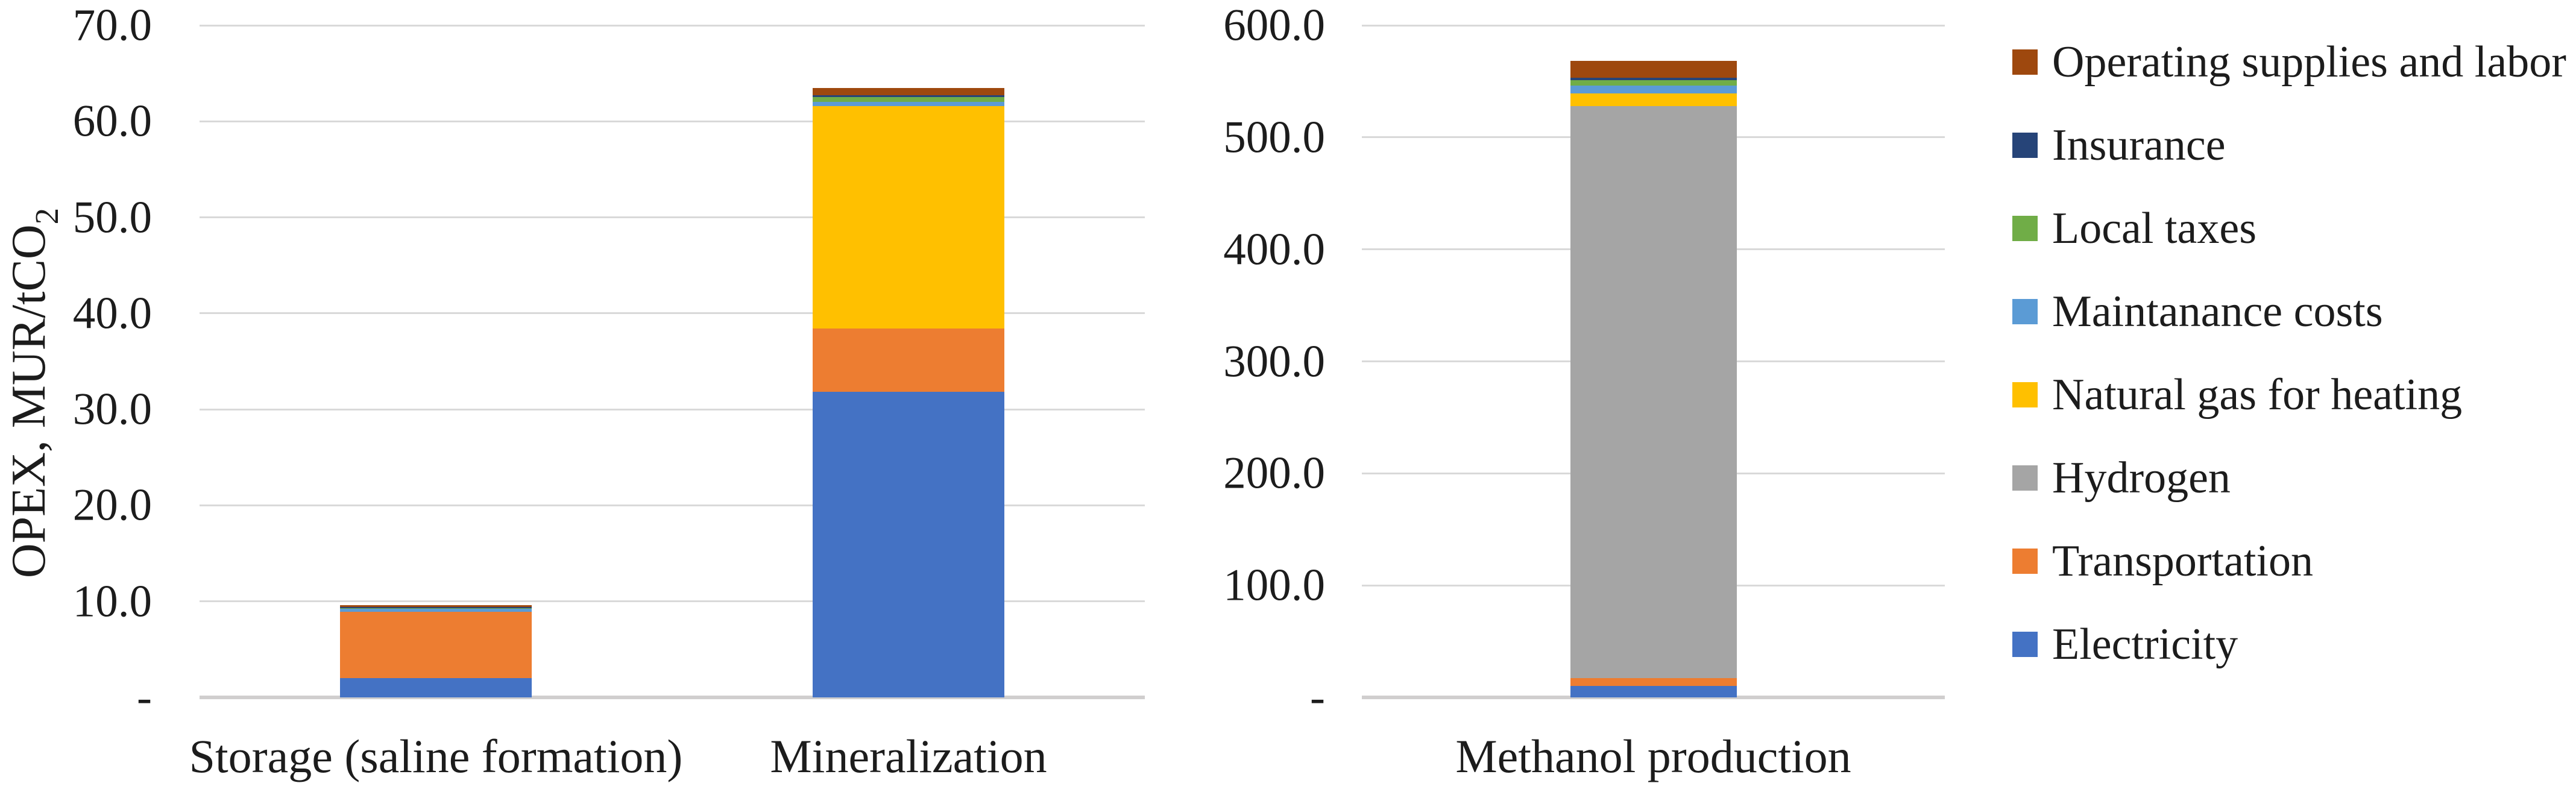  Describe the element at coordinates (2309, 62) in the screenshot. I see `legend-label: Operating supplies and labor` at that location.